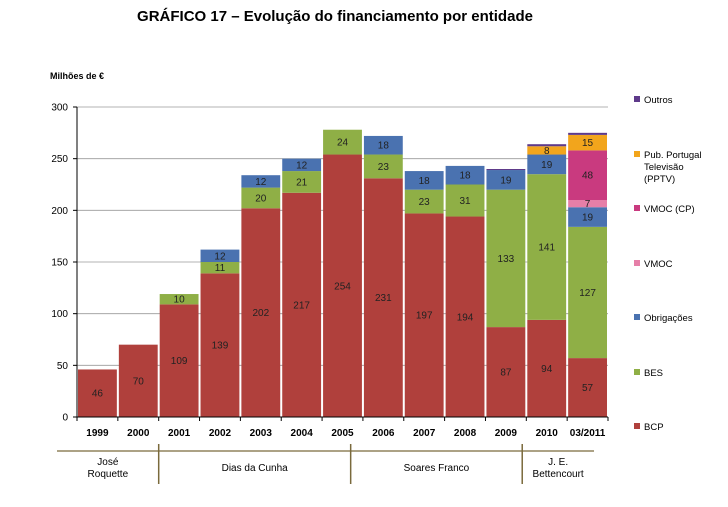 This screenshot has width=728, height=507. I want to click on bar-bcp-2007, so click(424, 315).